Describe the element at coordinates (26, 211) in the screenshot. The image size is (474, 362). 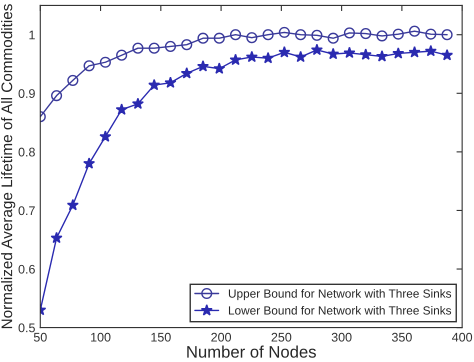
I see `y-tick-label: 0.7` at that location.